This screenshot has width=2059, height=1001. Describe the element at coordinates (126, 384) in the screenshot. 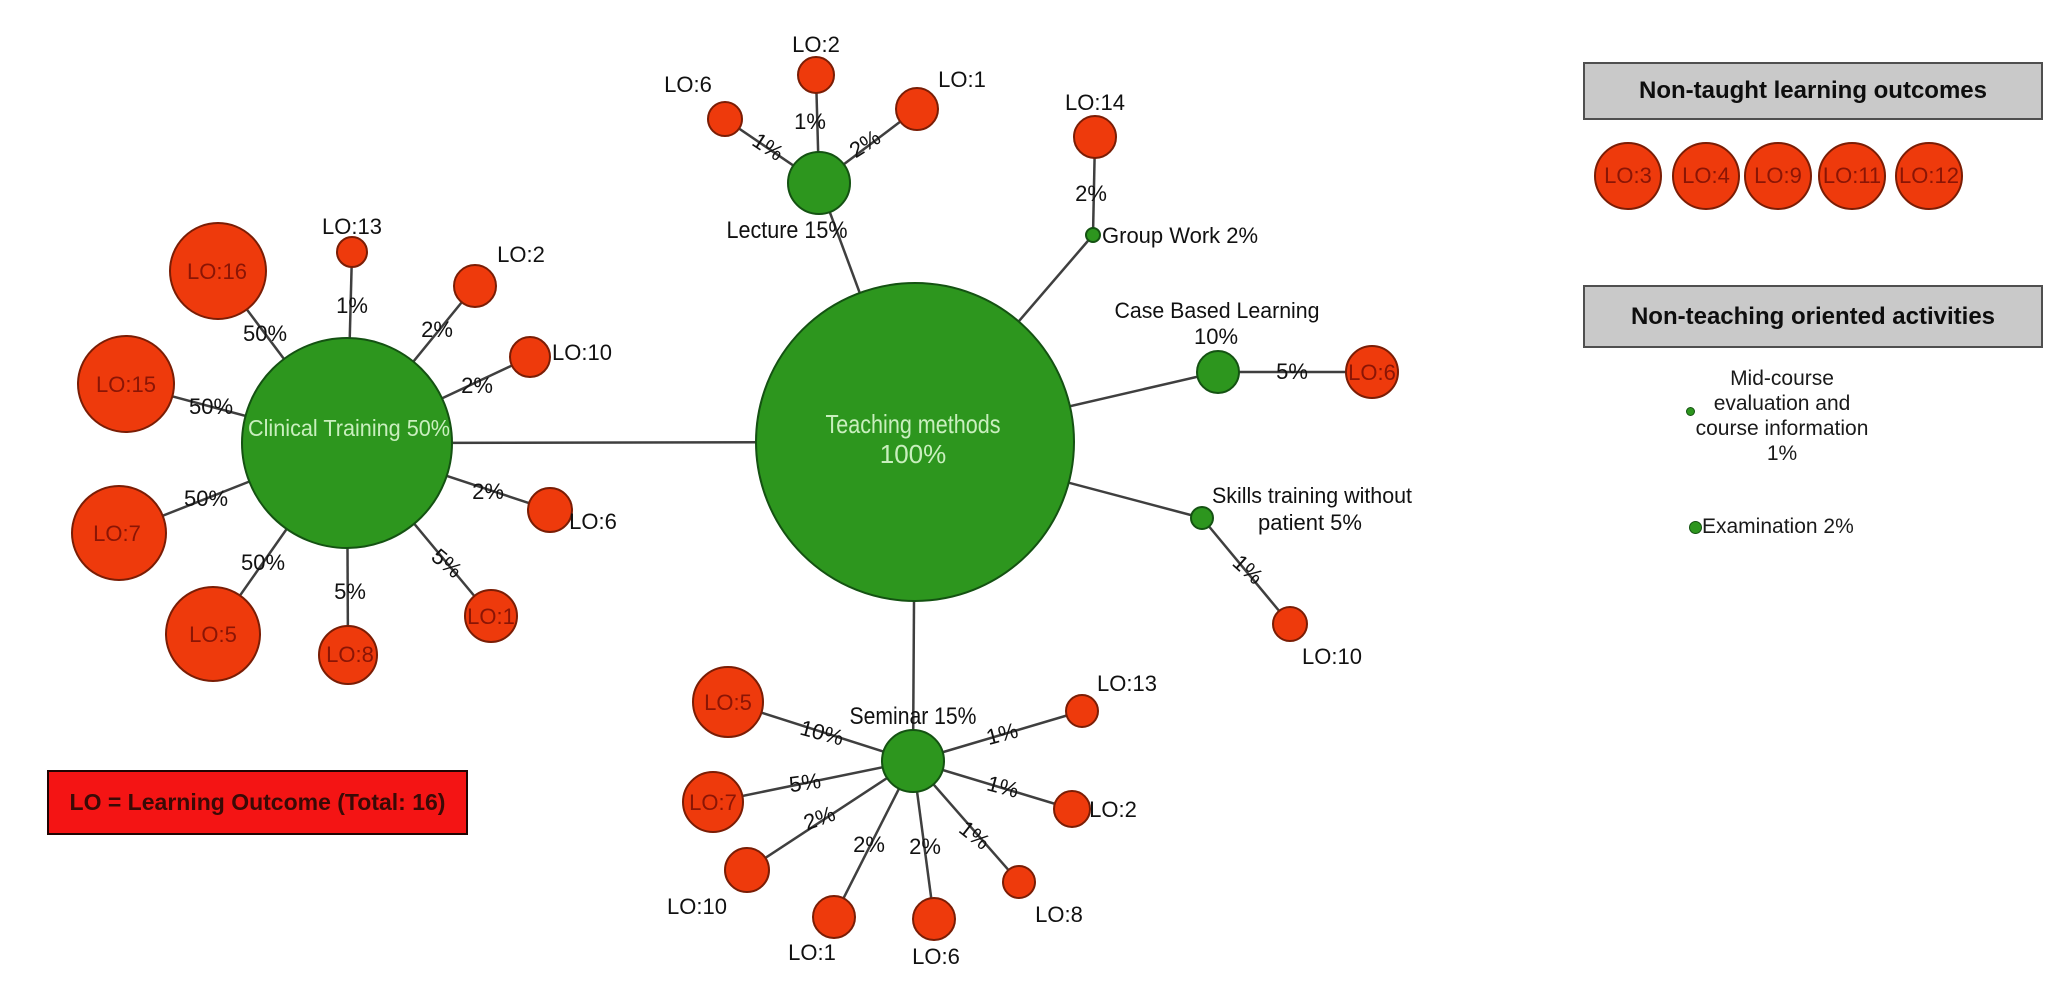

I see `label-lo15-clinical: LO:15` at that location.